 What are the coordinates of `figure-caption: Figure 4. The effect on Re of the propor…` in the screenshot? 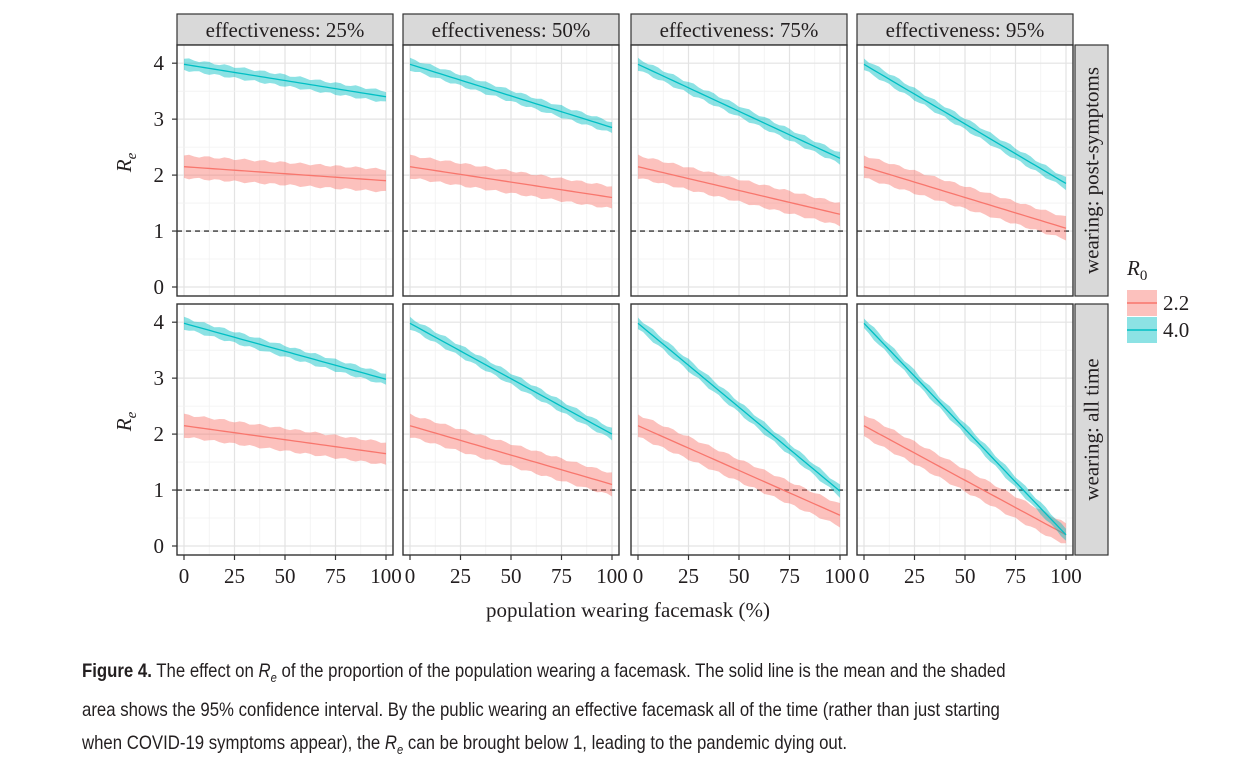 It's located at (576, 710).